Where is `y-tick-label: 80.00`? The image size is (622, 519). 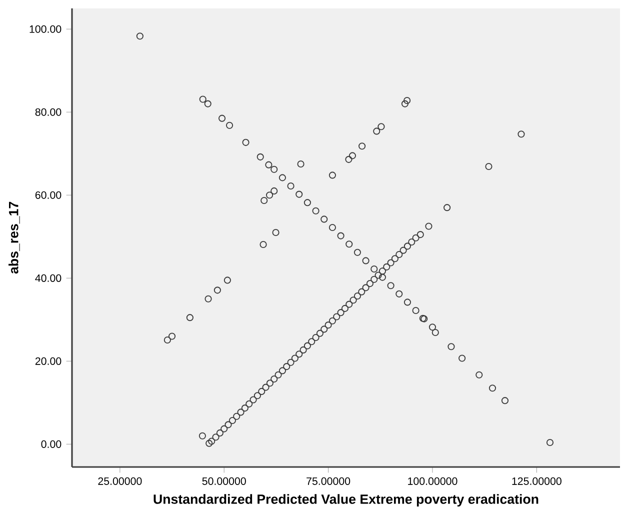
y-tick-label: 80.00 is located at coordinates (48, 112).